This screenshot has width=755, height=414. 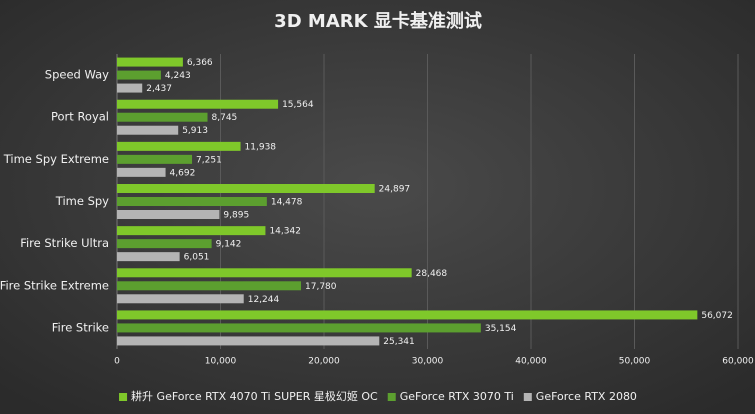 I want to click on value-label: 4,692, so click(x=183, y=173).